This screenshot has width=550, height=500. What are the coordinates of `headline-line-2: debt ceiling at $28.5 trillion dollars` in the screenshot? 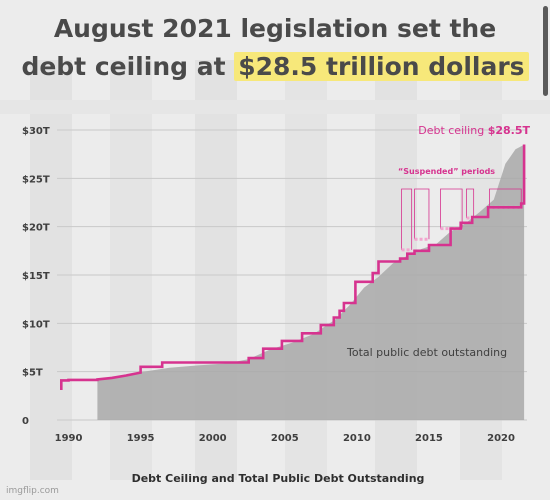 It's located at (275, 67).